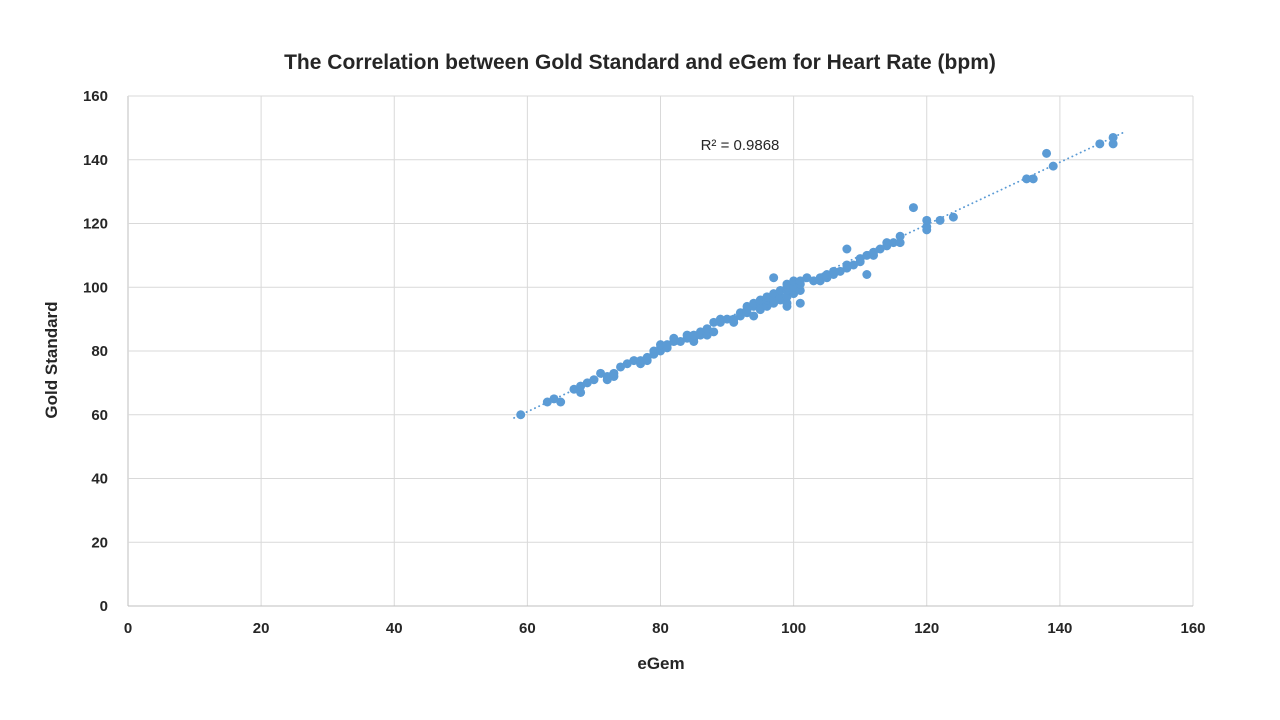 This screenshot has width=1280, height=720. Describe the element at coordinates (1059, 628) in the screenshot. I see `x-tick-label: 140` at that location.